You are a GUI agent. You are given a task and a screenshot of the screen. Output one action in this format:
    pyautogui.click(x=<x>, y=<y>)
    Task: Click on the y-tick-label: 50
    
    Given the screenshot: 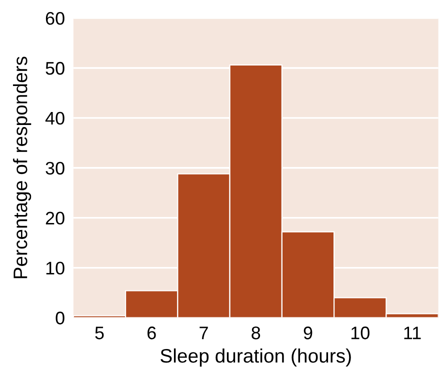 What is the action you would take?
    pyautogui.click(x=55, y=68)
    